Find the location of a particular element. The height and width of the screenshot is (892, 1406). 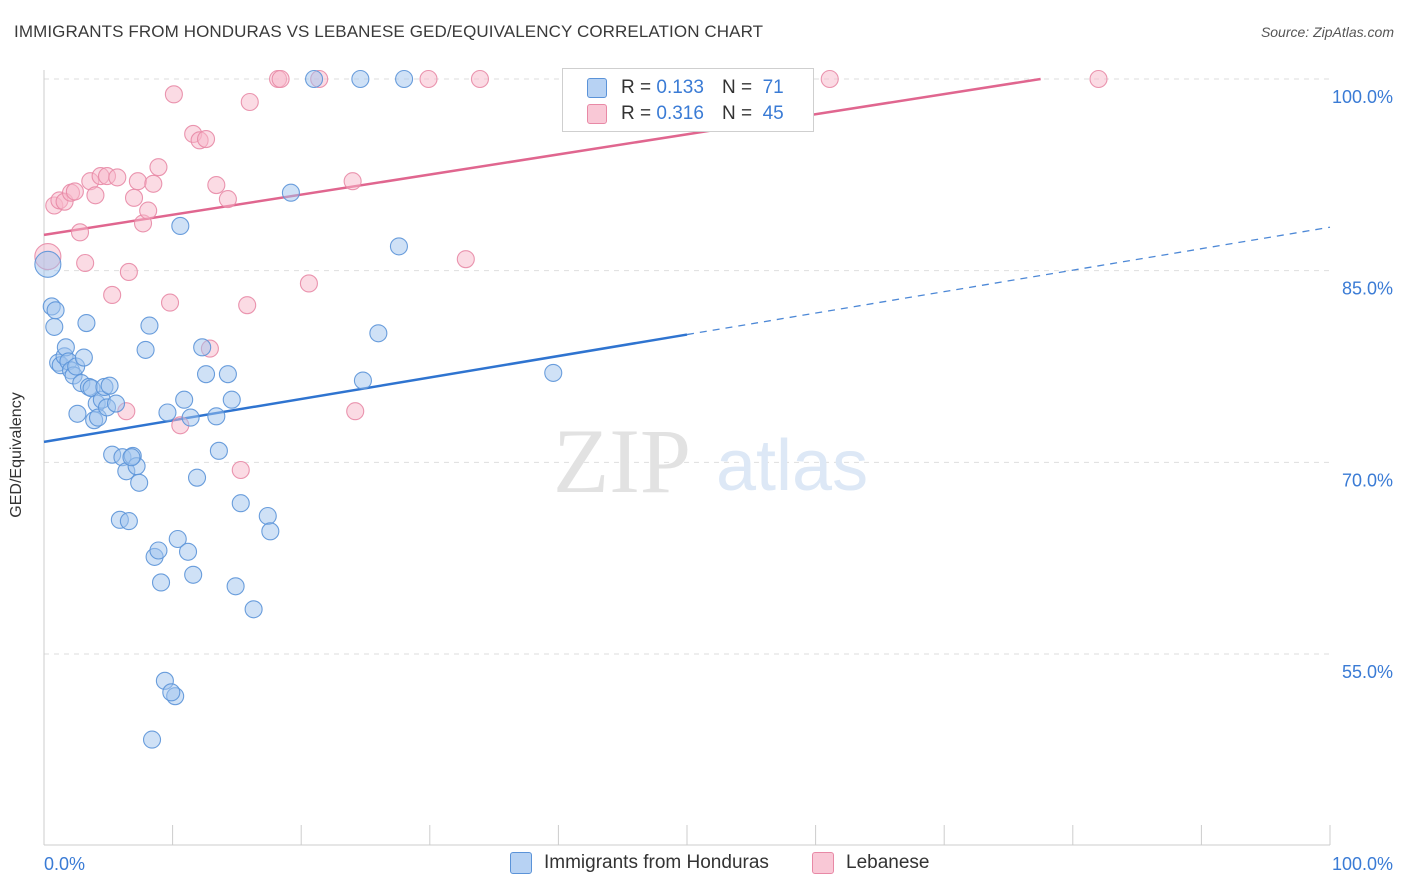

n-value: 71 is located at coordinates (773, 87).